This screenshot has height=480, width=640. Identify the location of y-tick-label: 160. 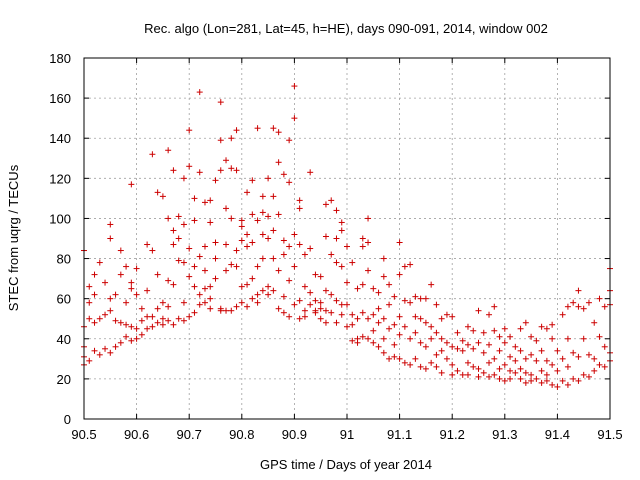
(60, 98).